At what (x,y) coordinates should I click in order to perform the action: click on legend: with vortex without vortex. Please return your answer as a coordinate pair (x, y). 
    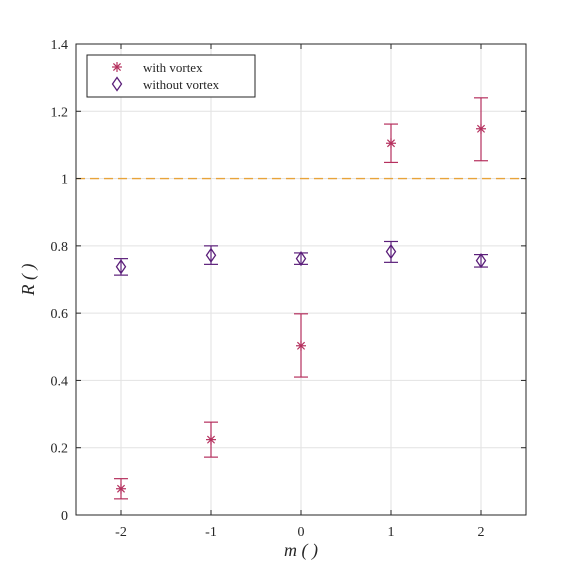
    Looking at the image, I should click on (171, 76).